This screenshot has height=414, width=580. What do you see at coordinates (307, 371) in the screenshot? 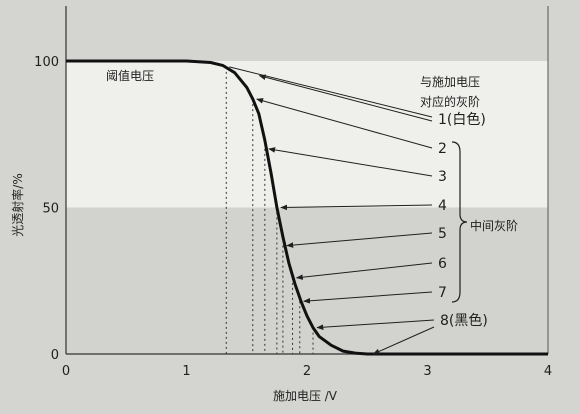
I see `x-tick-label: 2` at bounding box center [307, 371].